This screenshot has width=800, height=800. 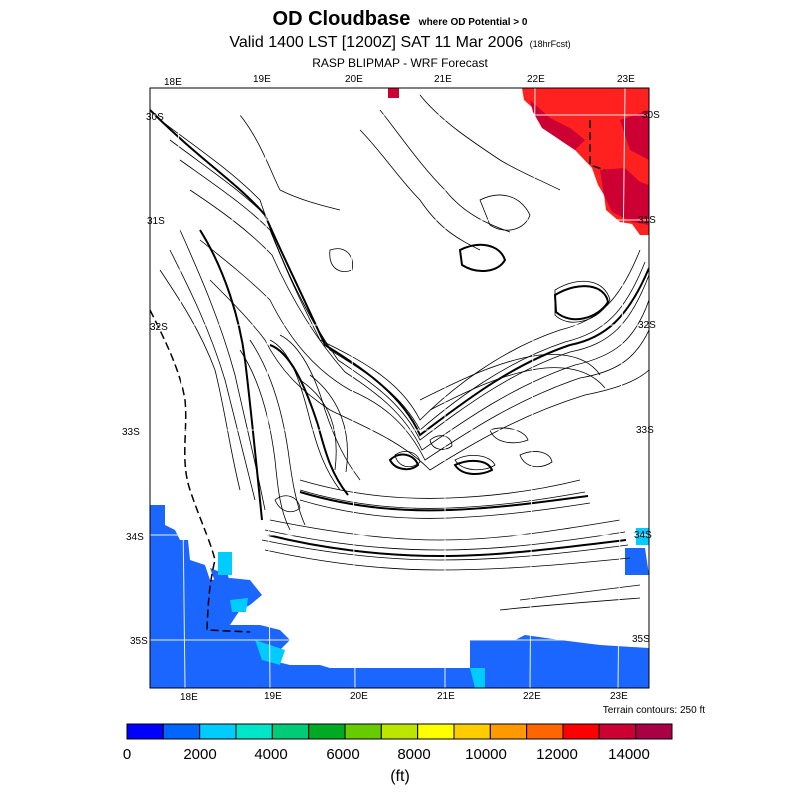 I want to click on right-lat-label: 32S, so click(x=647, y=325).